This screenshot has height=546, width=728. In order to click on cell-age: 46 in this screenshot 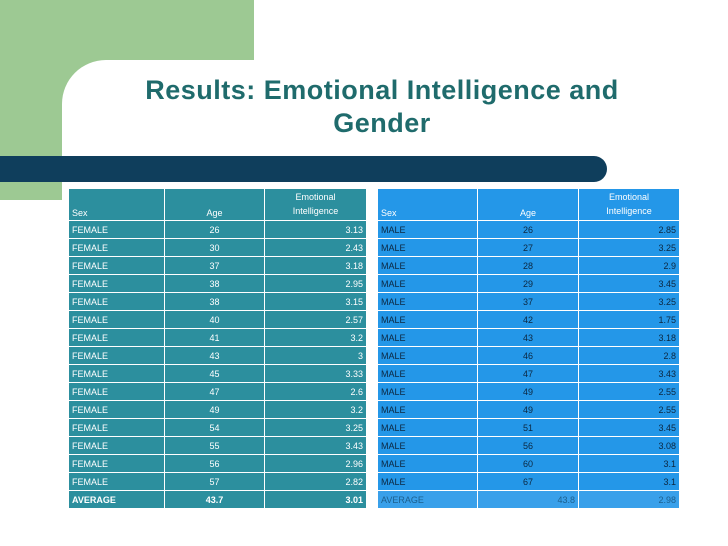, I will do `click(528, 355)`.